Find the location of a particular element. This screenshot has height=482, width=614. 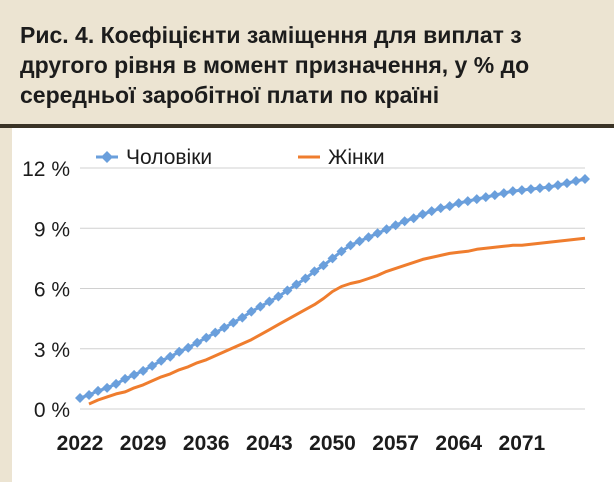

legend-label-men: Чоловіки is located at coordinates (169, 157).